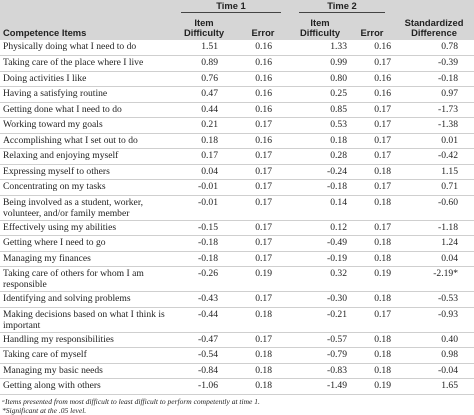 The height and width of the screenshot is (415, 474). What do you see at coordinates (204, 187) in the screenshot?
I see `cell-value: -0.01` at bounding box center [204, 187].